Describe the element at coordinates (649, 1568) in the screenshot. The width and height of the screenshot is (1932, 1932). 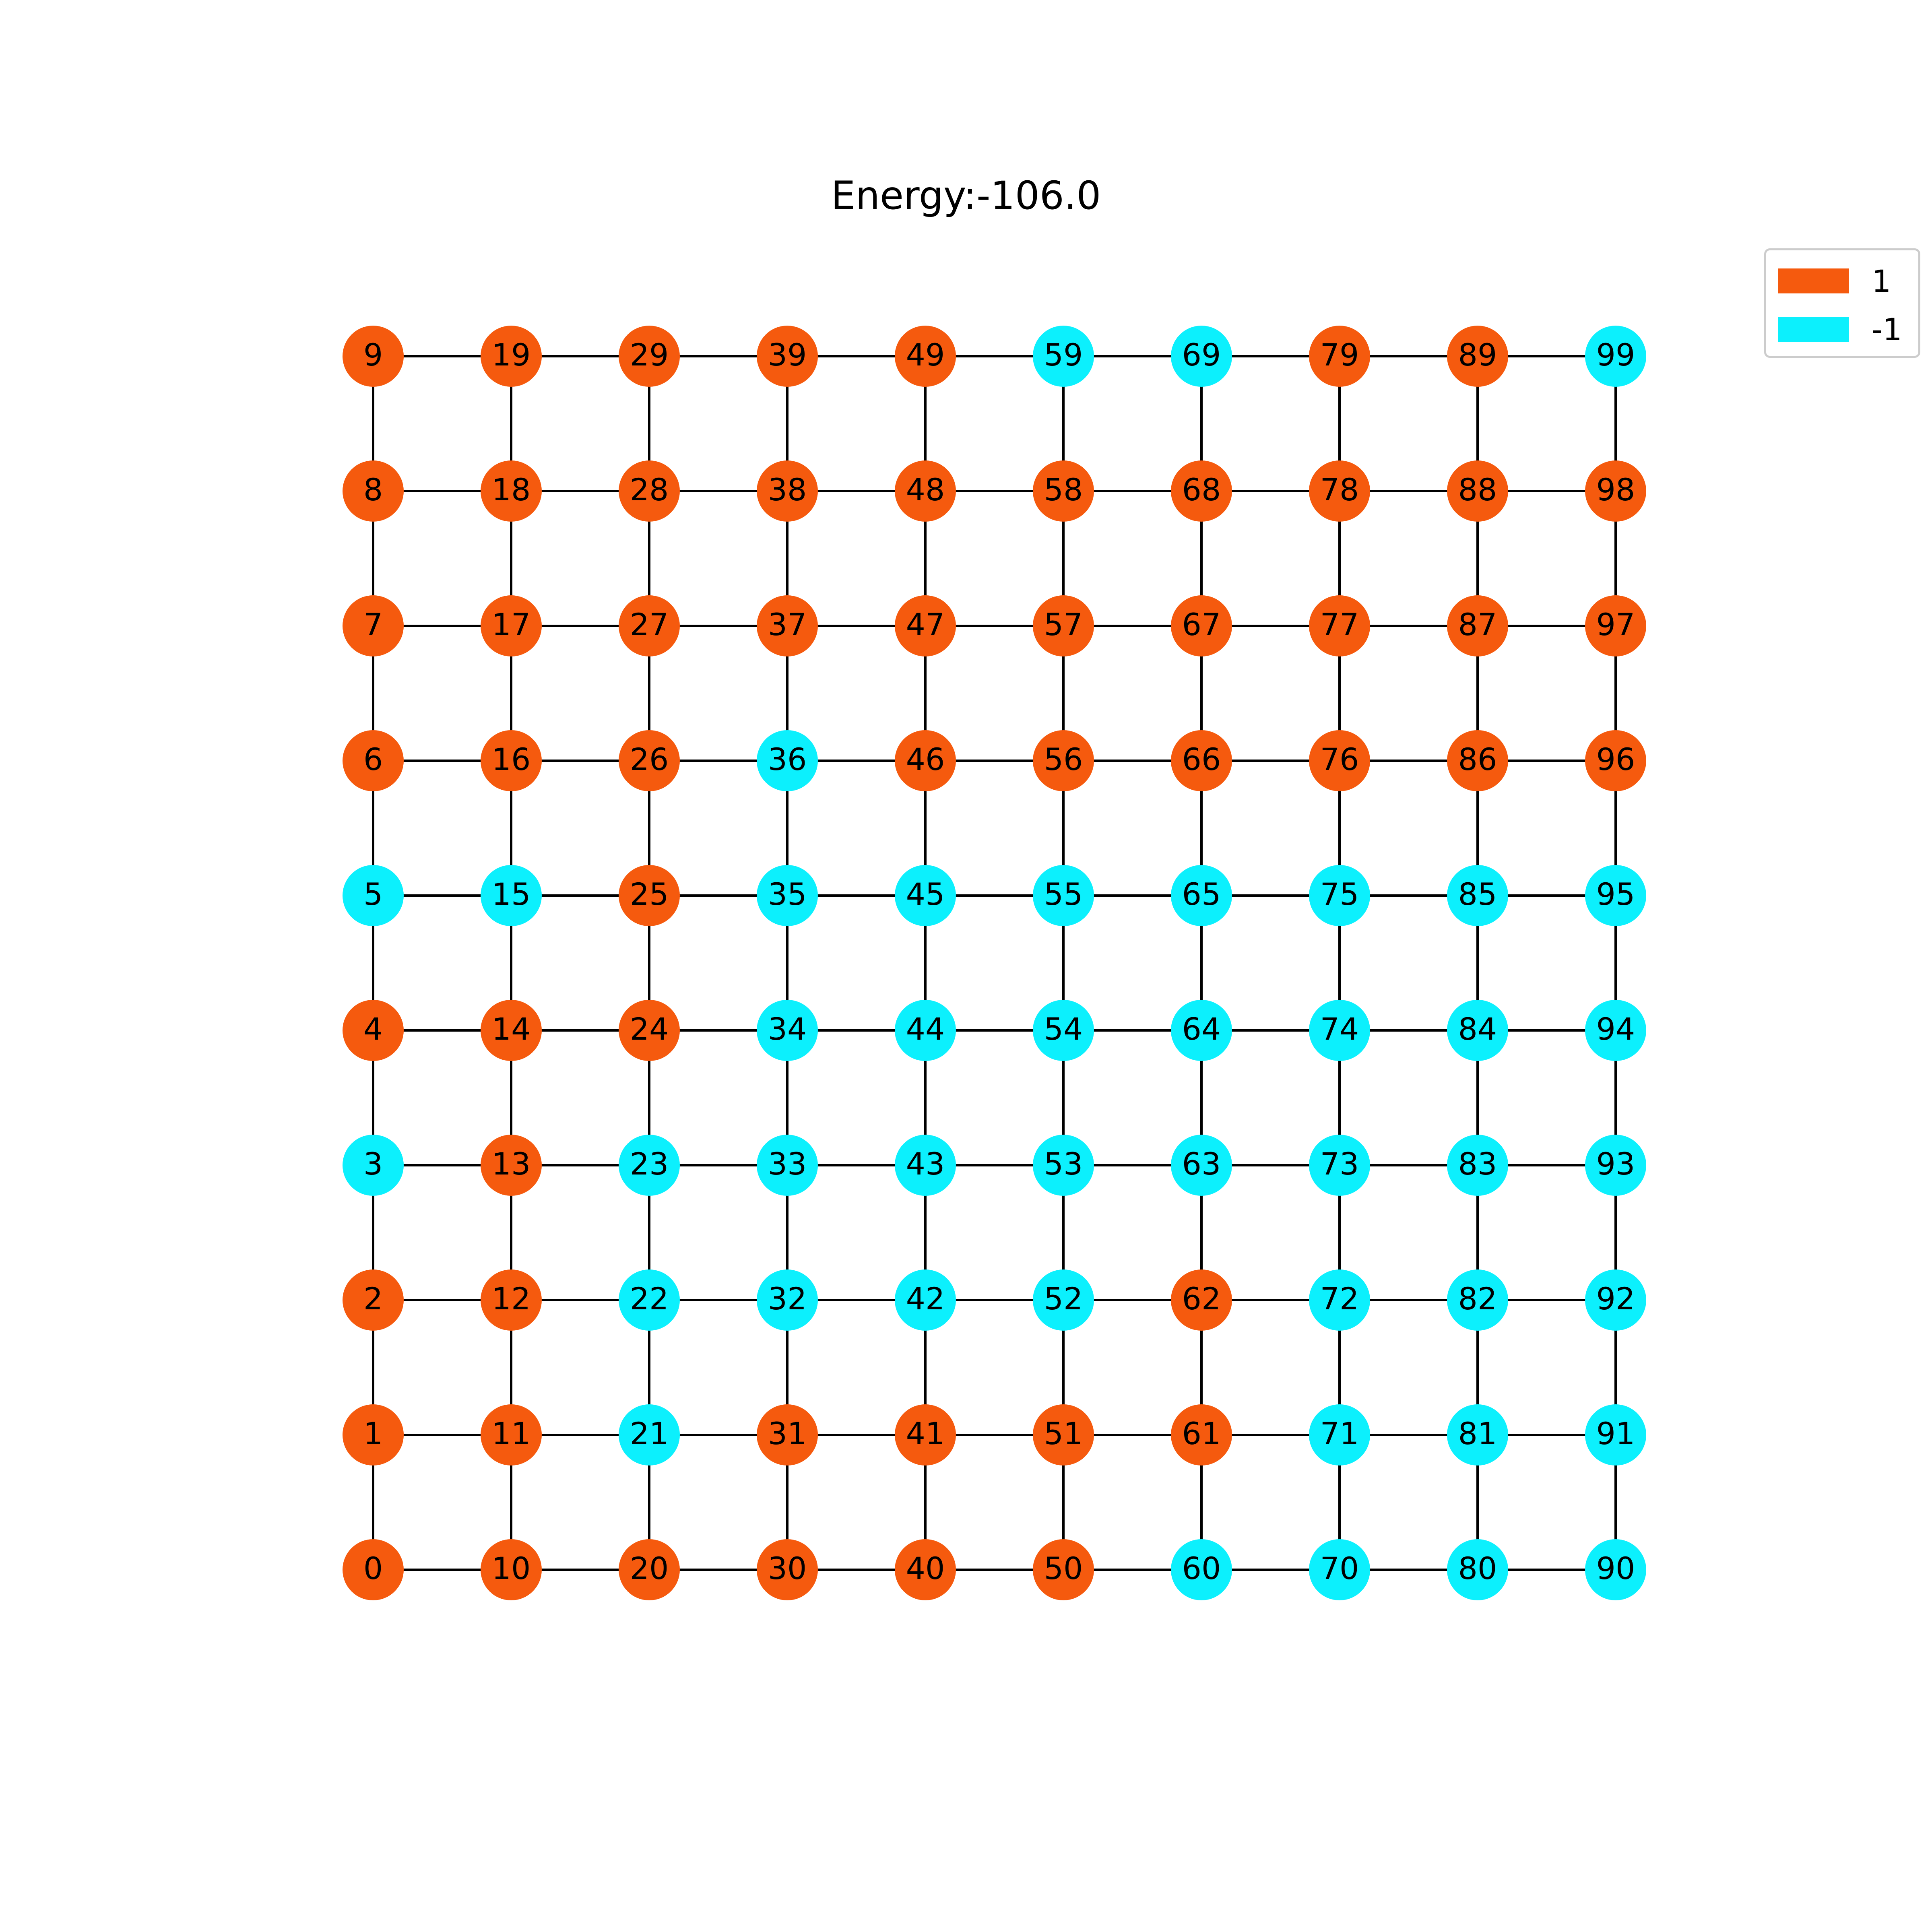
I see `node-label-20: 20` at that location.